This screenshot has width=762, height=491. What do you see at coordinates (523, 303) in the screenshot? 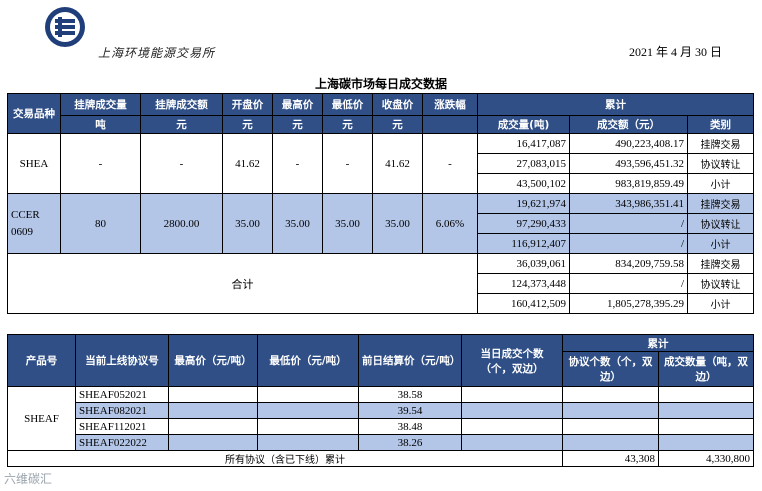
I see `cum-volume: 160,412,509` at bounding box center [523, 303].